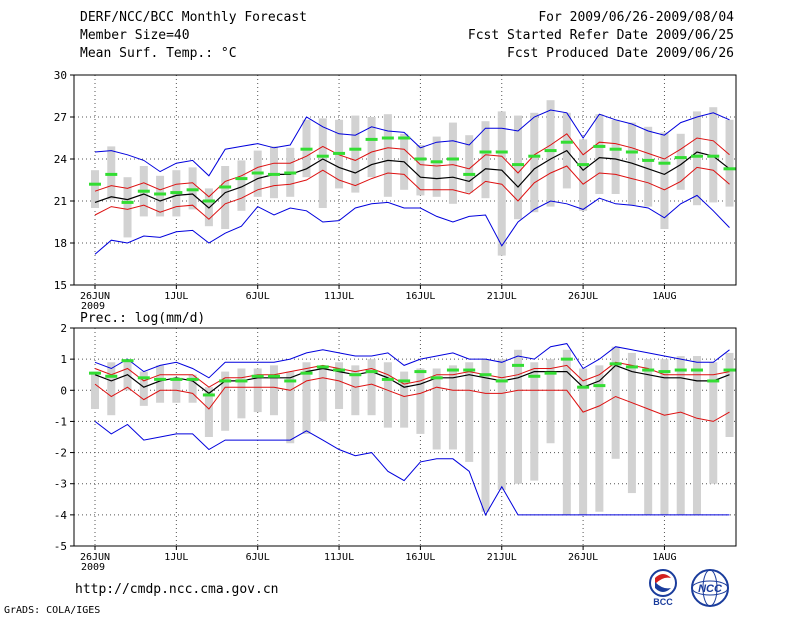 Image resolution: width=800 pixels, height=618 pixels. Describe the element at coordinates (412, 192) in the screenshot. I see `minus-std-line` at that location.